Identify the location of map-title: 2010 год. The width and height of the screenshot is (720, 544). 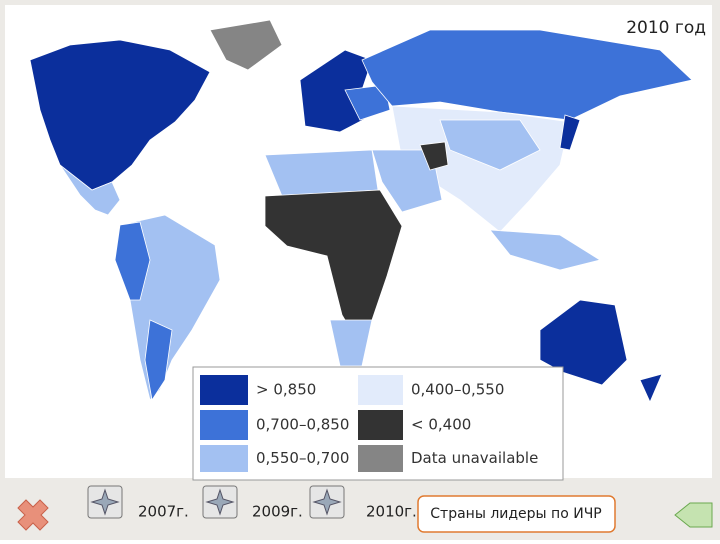
(666, 28).